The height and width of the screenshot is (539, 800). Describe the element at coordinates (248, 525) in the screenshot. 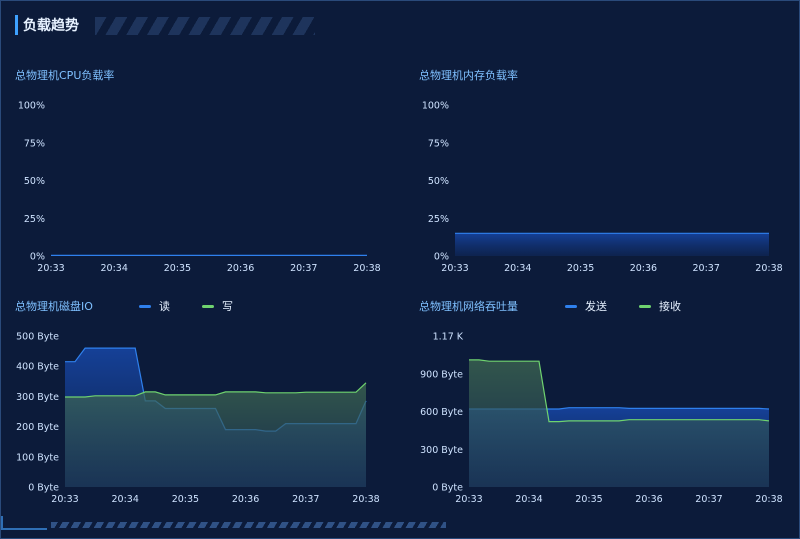

I see `footer-strip` at that location.